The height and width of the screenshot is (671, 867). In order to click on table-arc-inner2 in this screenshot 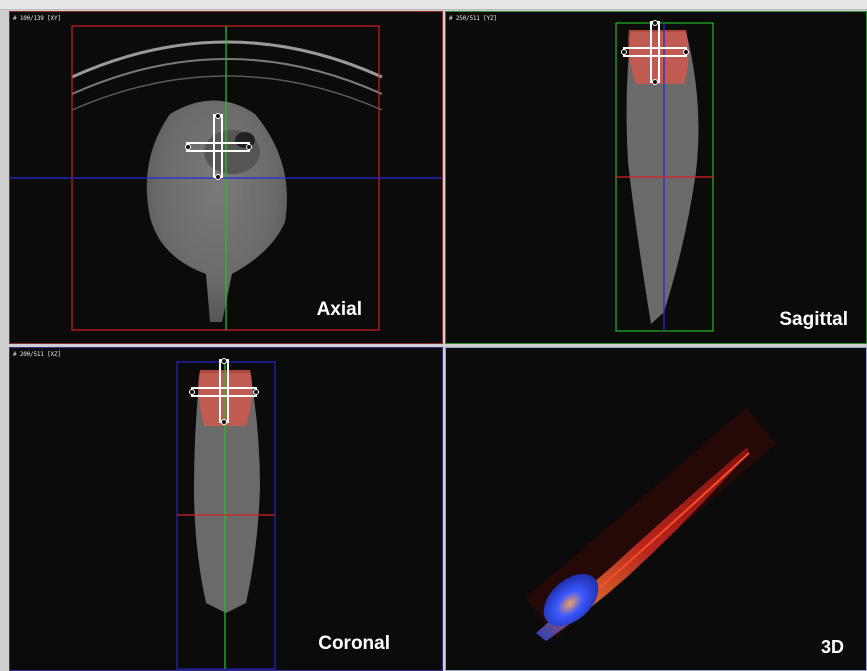, I will do `click(227, 93)`.